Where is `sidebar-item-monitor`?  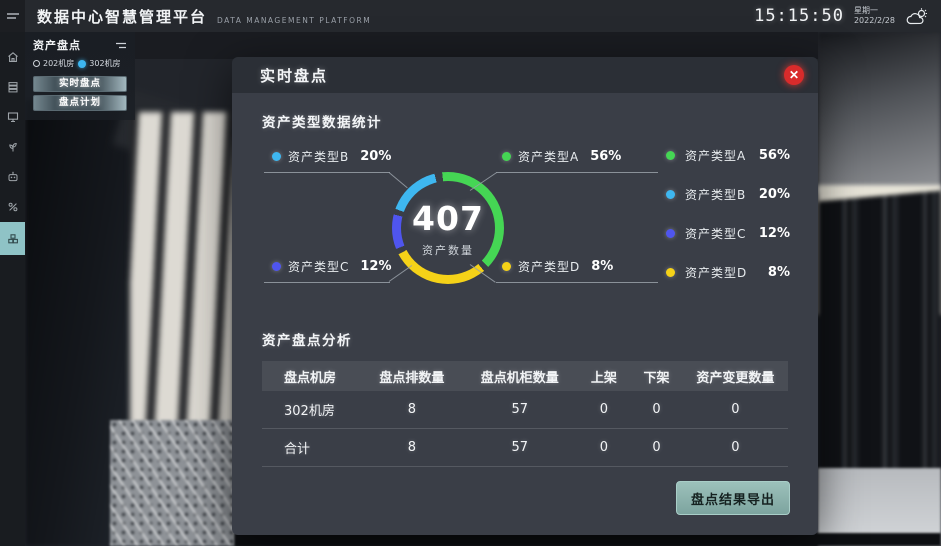
sidebar-item-monitor is located at coordinates (12, 117).